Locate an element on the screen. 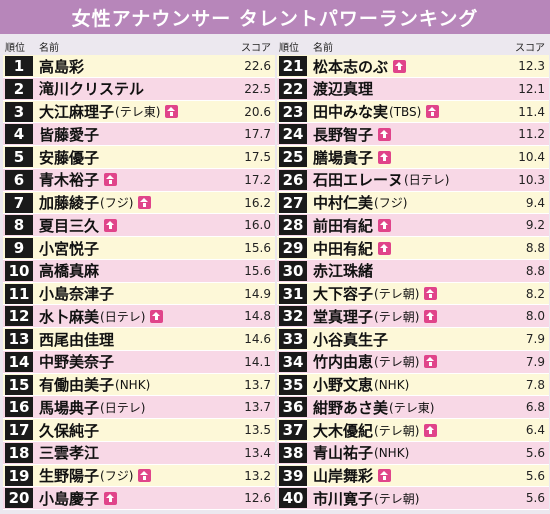 Image resolution: width=550 pixels, height=514 pixels. rank-badge: 4 is located at coordinates (19, 134).